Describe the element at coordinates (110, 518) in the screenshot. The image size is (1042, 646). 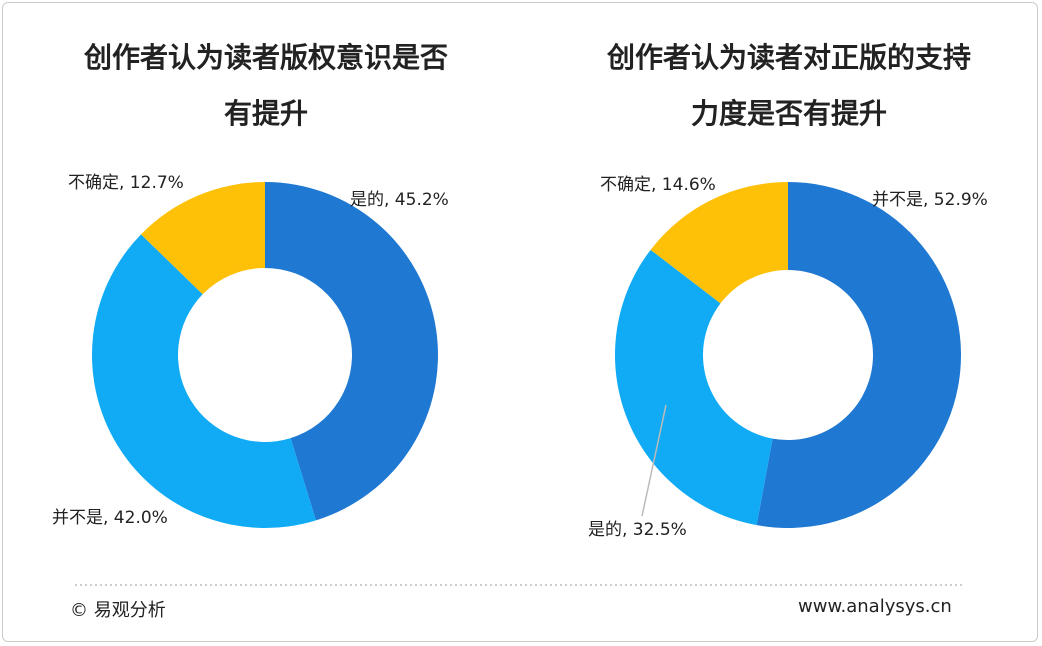
I see `data-label: 并不是, 42.0%` at that location.